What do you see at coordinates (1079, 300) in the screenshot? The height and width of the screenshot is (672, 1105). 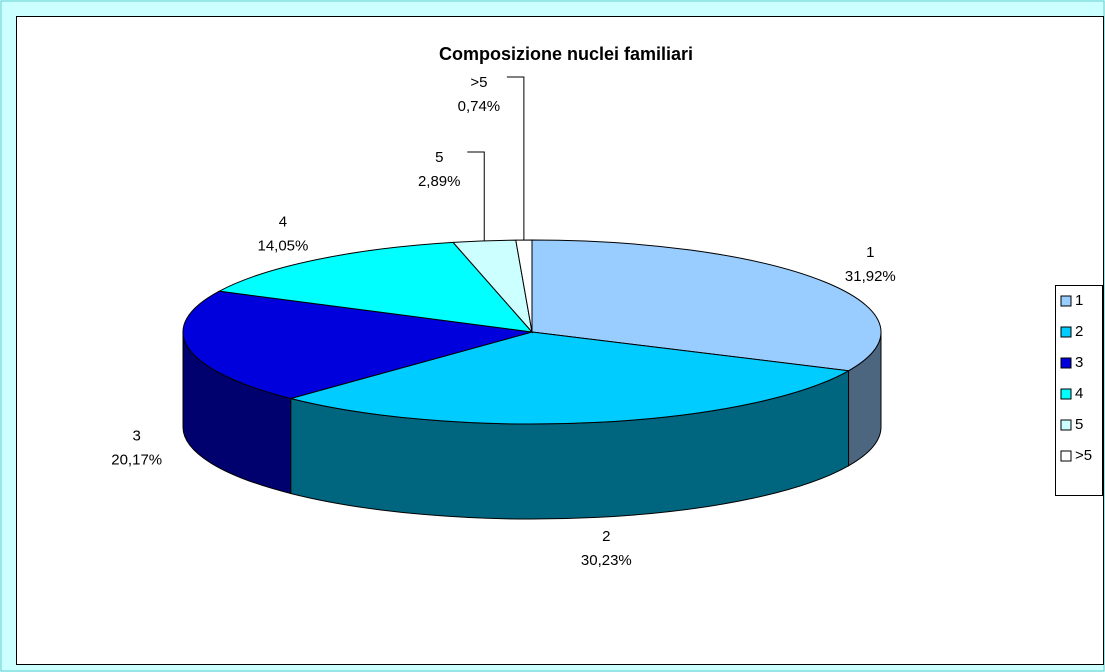 I see `legend-label: 1` at bounding box center [1079, 300].